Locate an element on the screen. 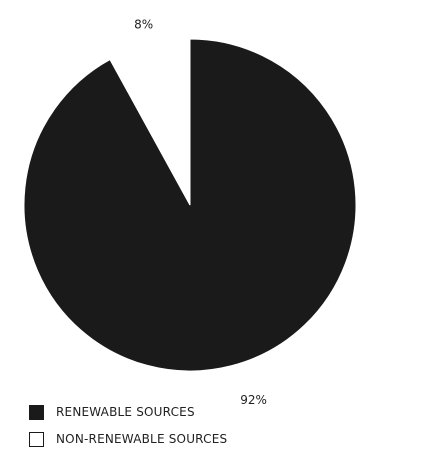 Image resolution: width=434 pixels, height=457 pixels. legend: RENEWABLE SOURCES NON-RENEWABLE SOURCES is located at coordinates (128, 430).